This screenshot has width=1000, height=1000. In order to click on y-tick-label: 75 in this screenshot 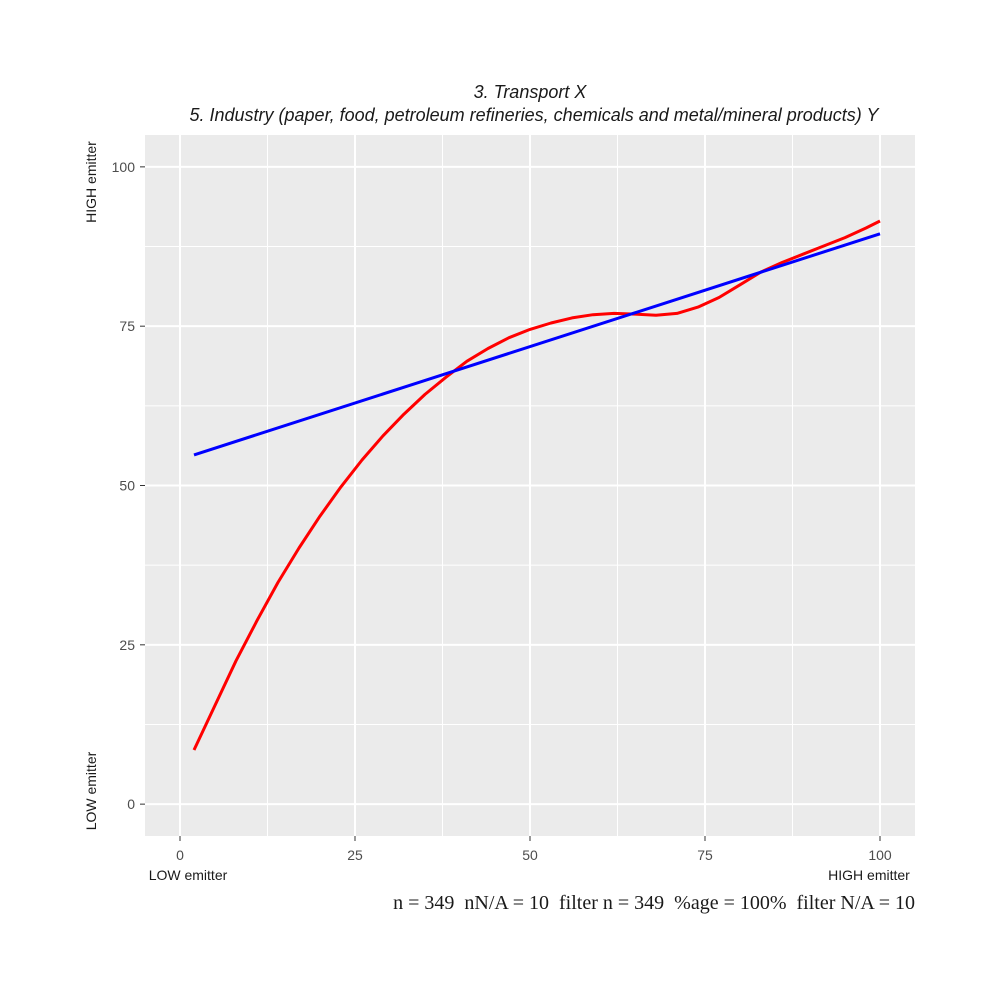, I will do `click(127, 326)`.